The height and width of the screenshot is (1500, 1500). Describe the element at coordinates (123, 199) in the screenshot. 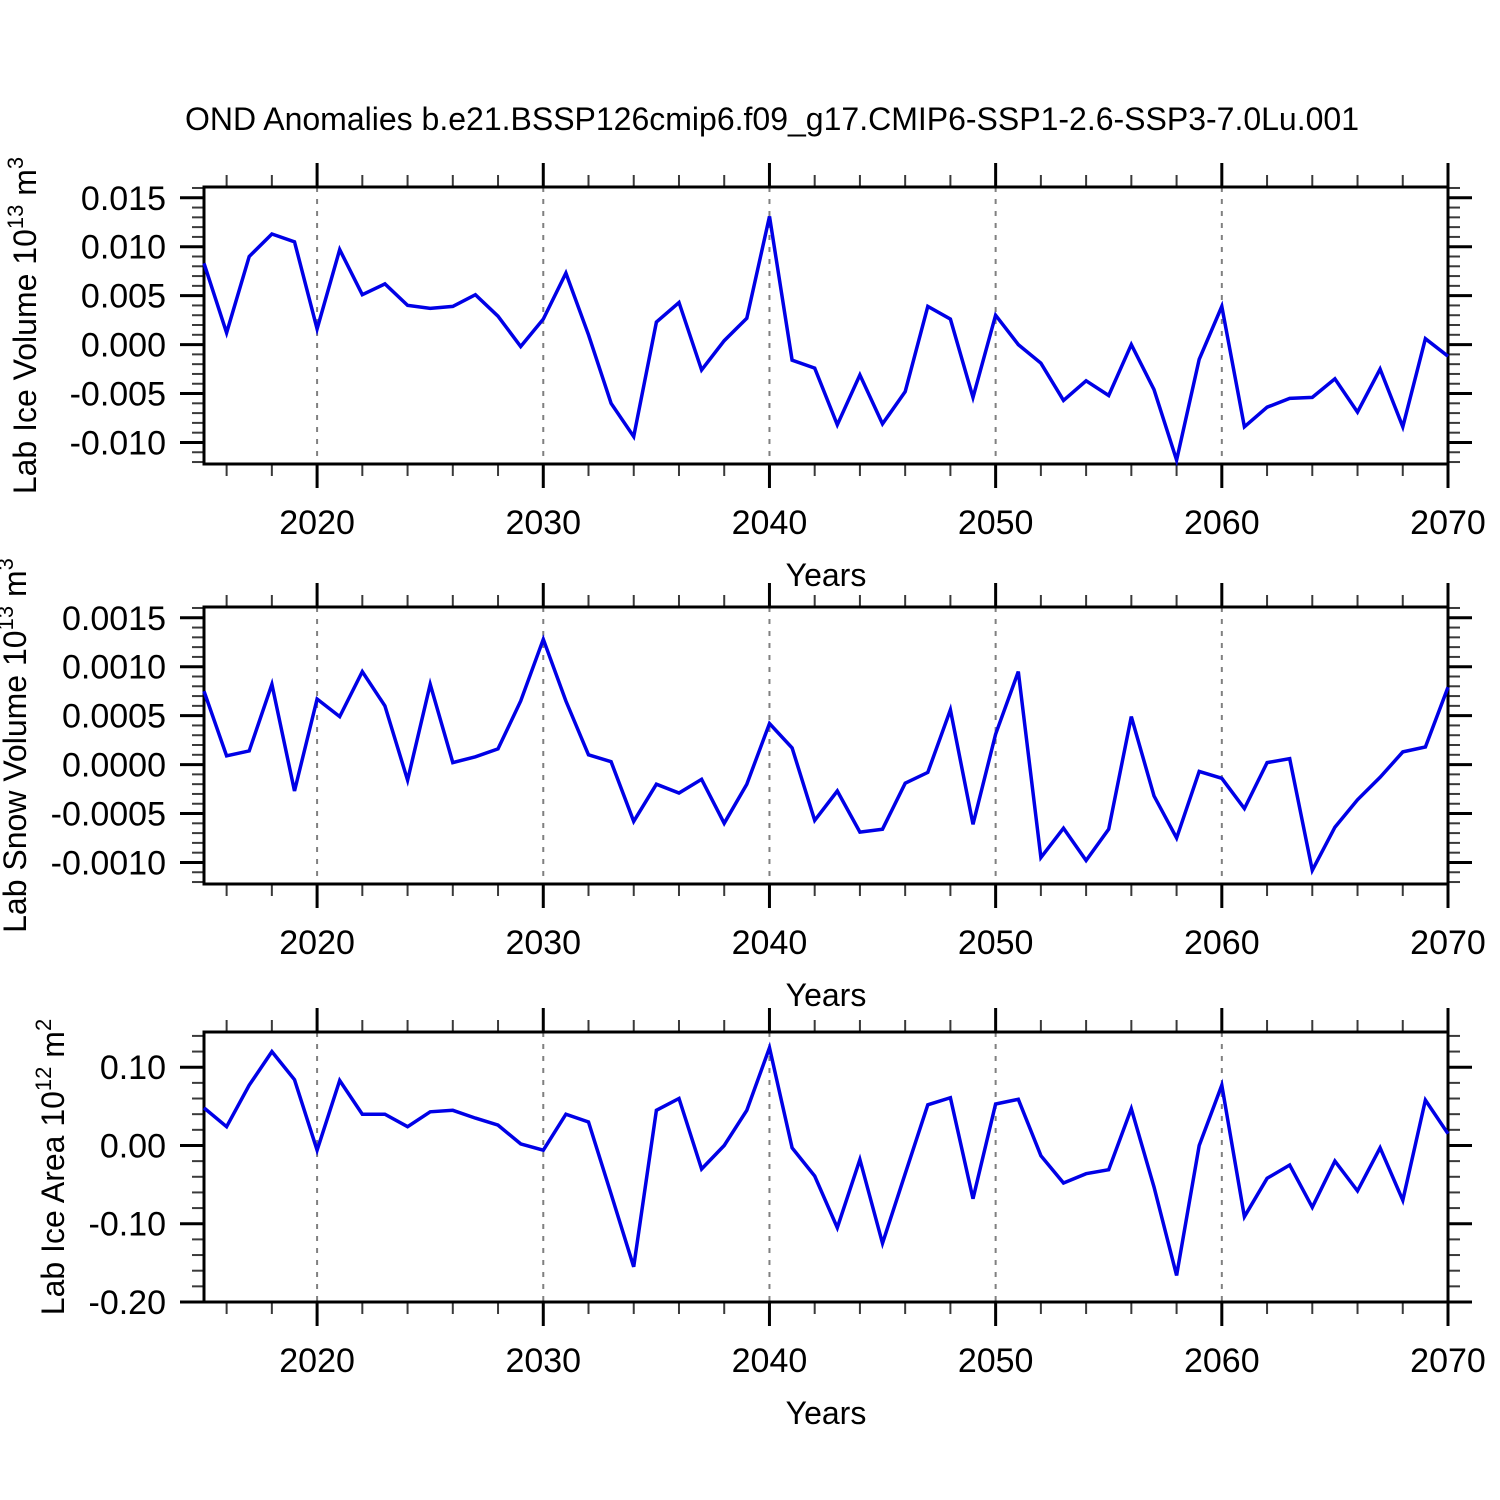

I see `y-tick-label: 0.015` at that location.